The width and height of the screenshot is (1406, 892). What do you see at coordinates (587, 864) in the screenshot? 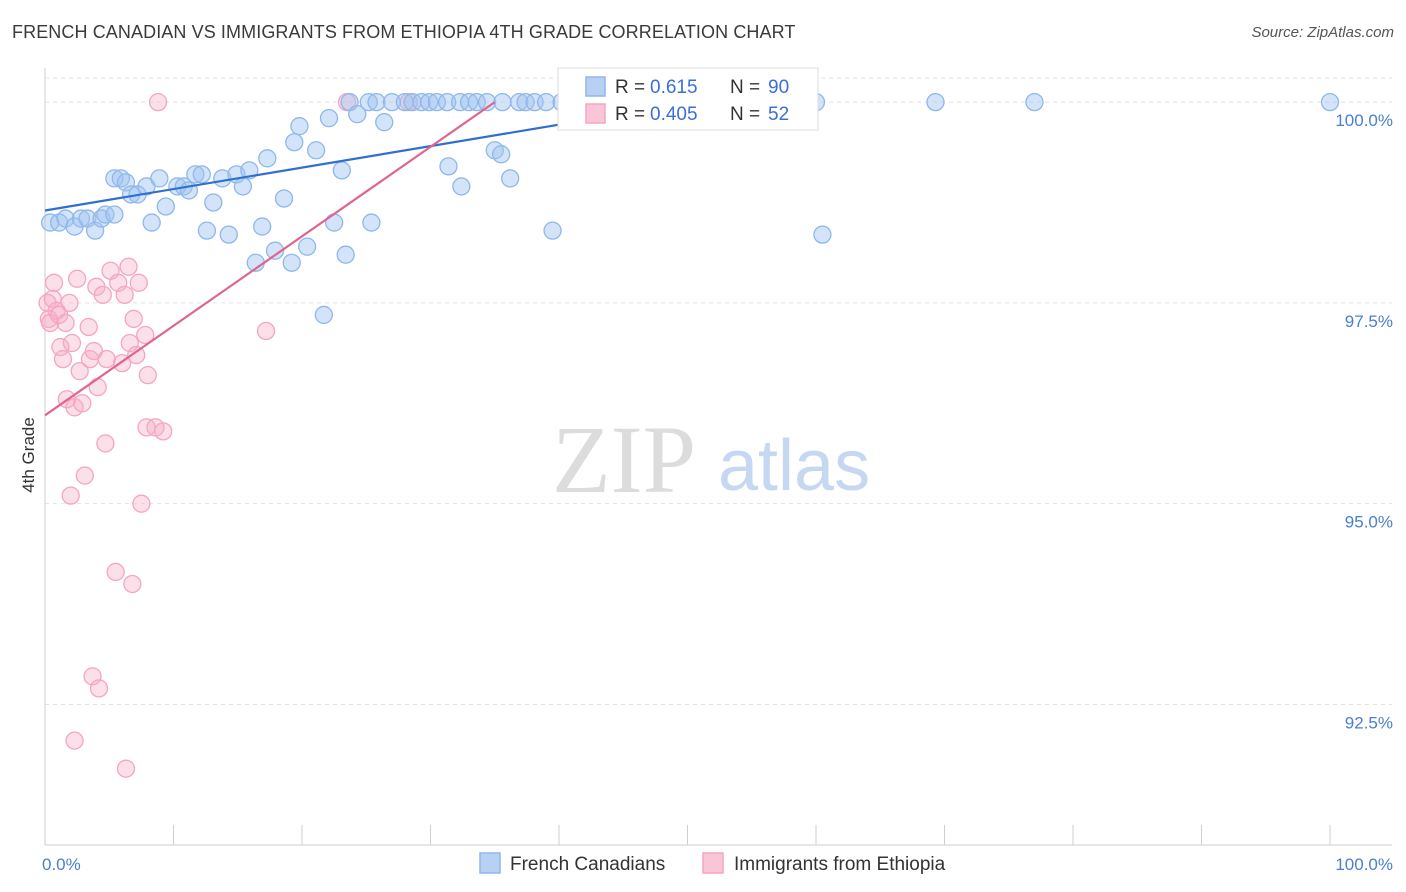
I see `series-legend-label-blue: French Canadians` at bounding box center [587, 864].